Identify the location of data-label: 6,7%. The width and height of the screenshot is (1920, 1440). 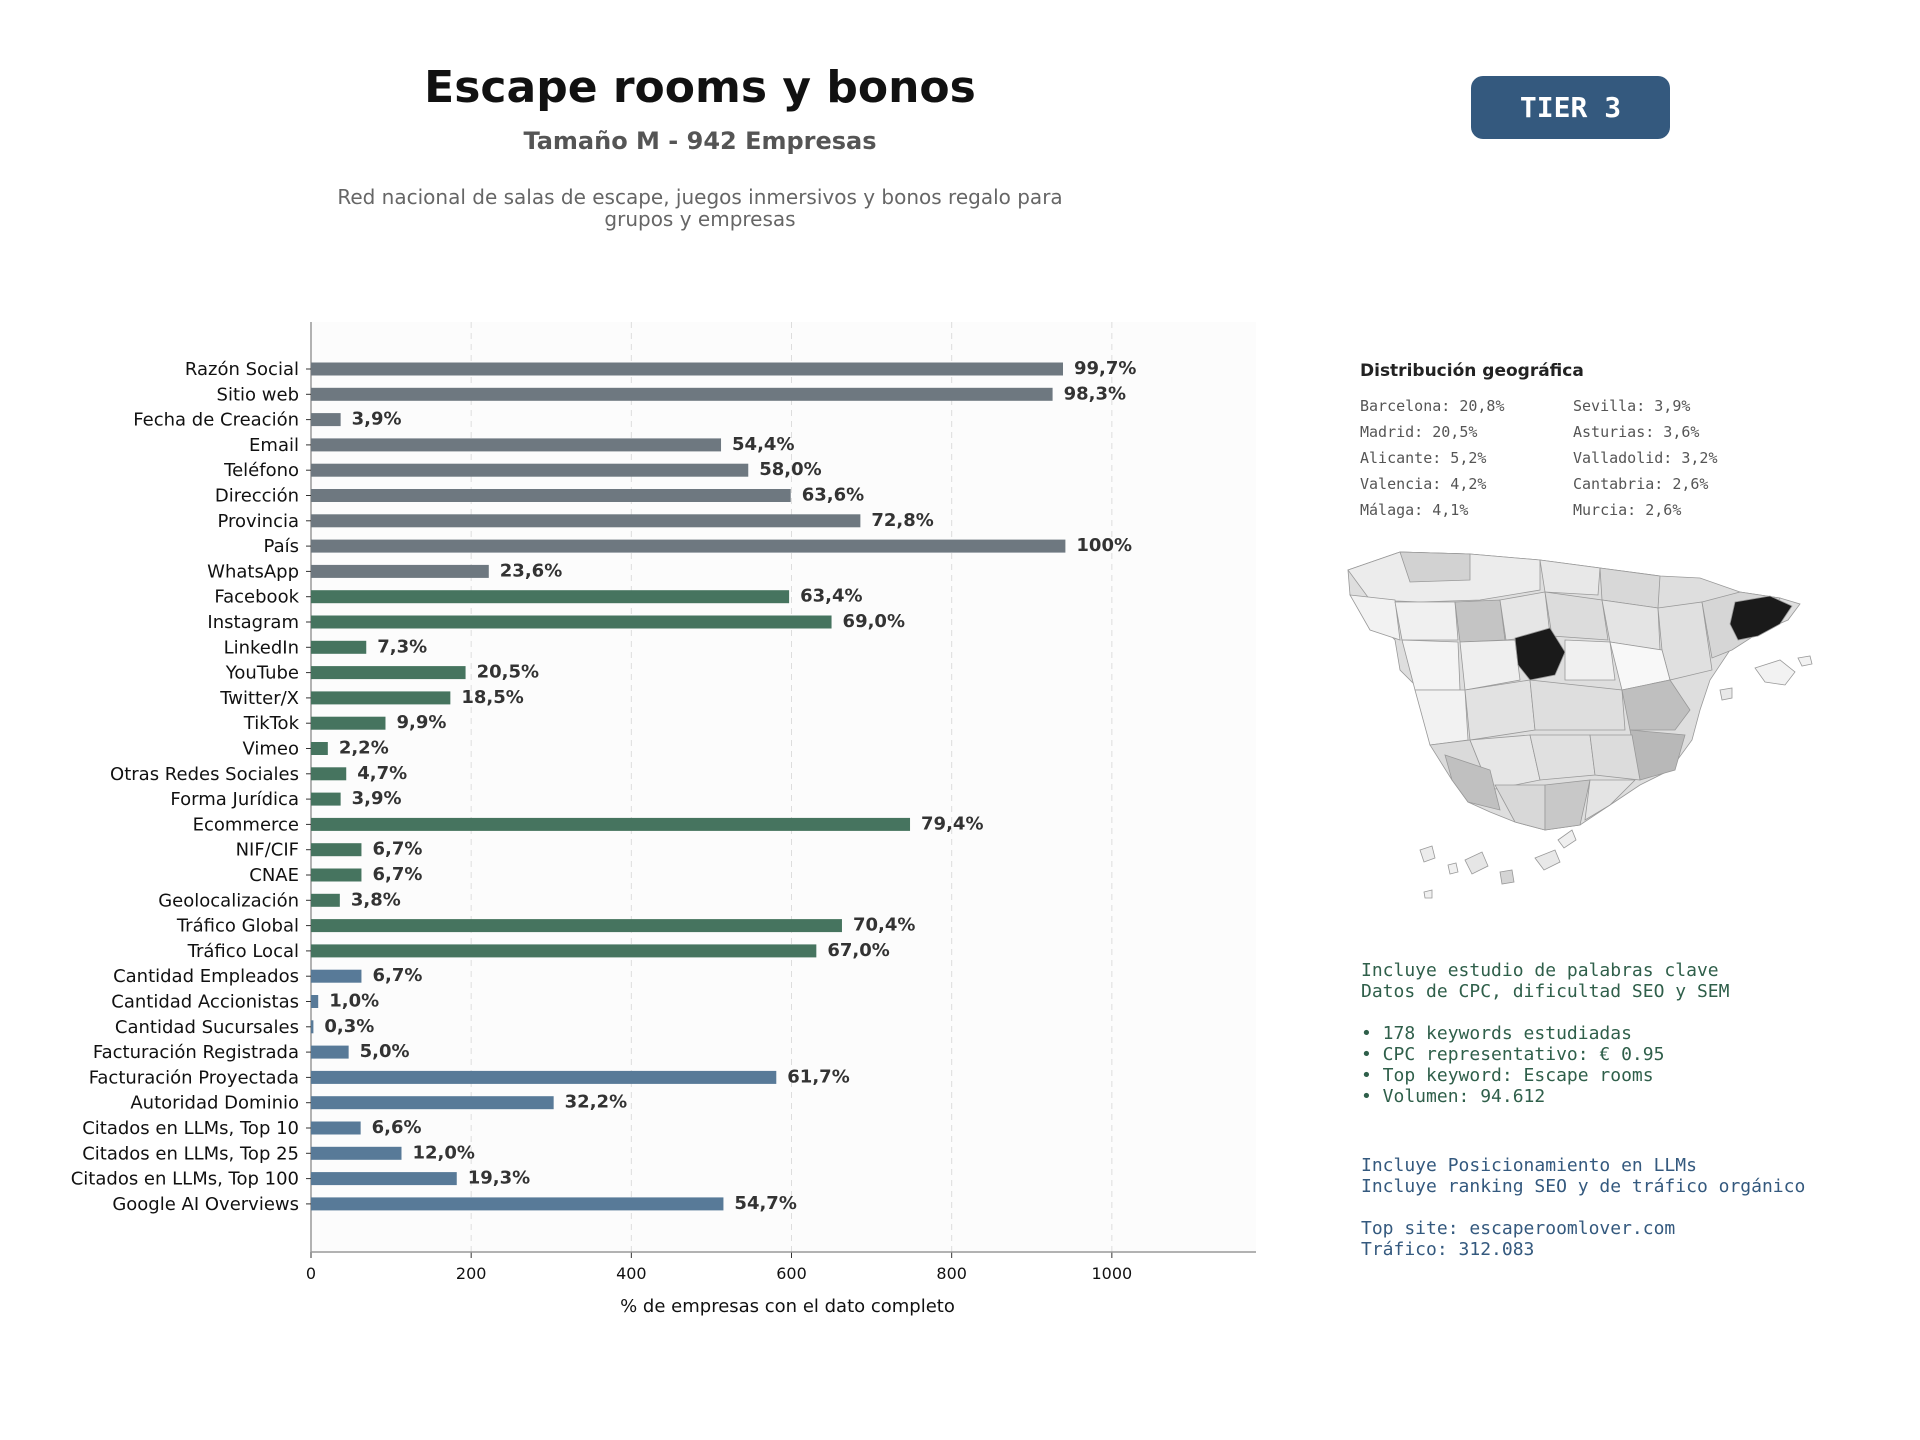
(397, 874).